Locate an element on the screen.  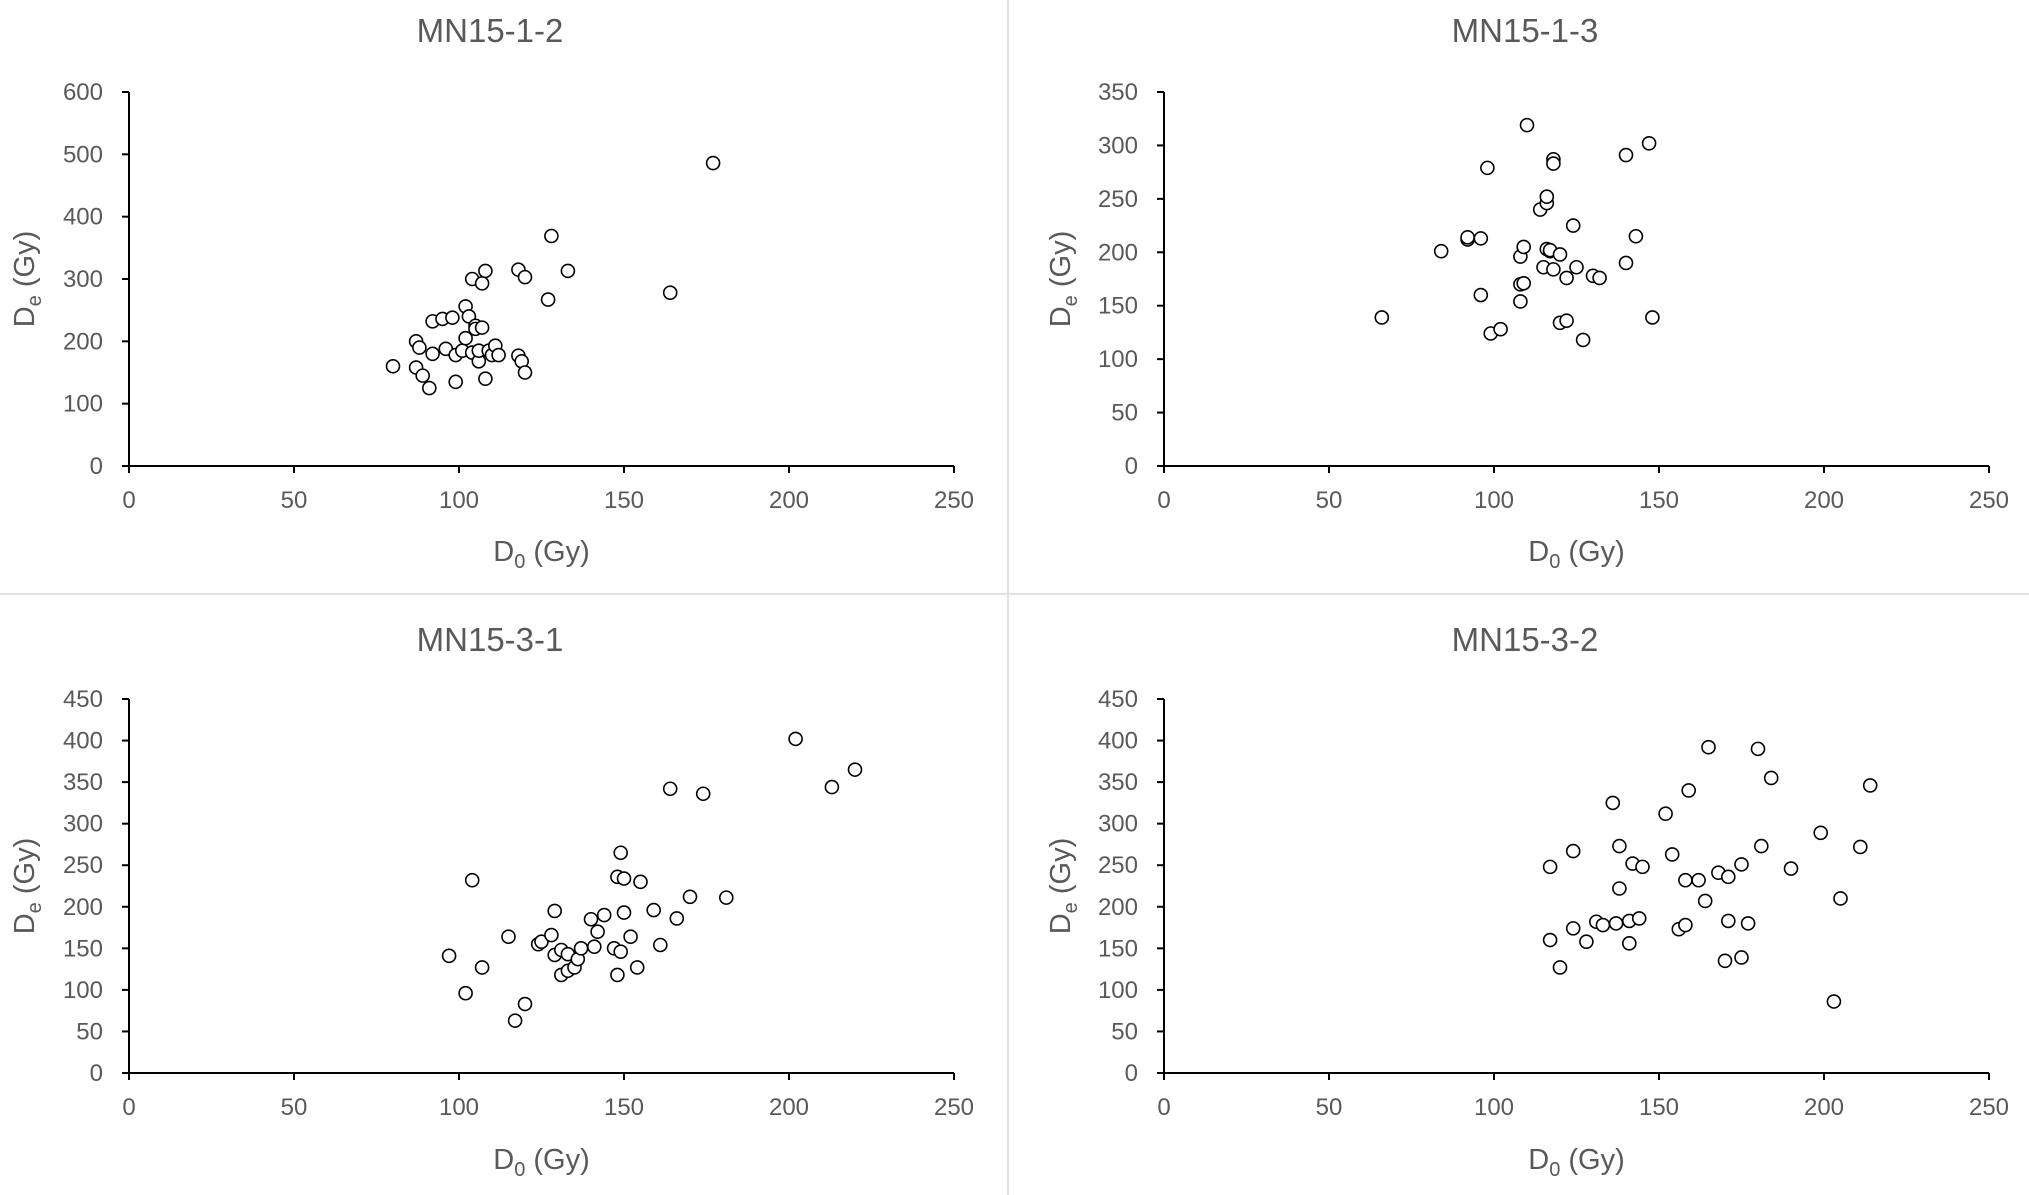
y-axis-label-subscript: e is located at coordinates (35, 907).